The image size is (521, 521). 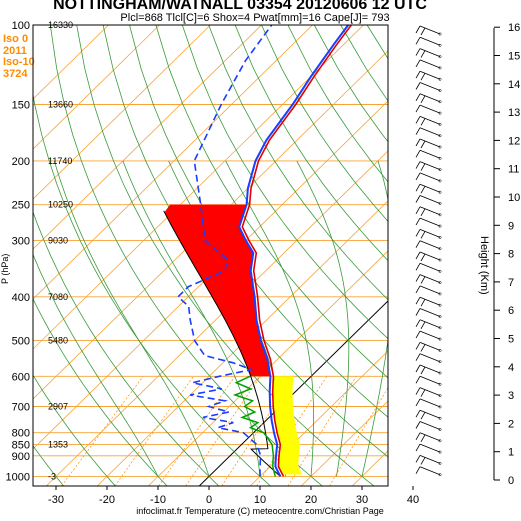 I want to click on x-tick-label: 30, so click(x=362, y=500).